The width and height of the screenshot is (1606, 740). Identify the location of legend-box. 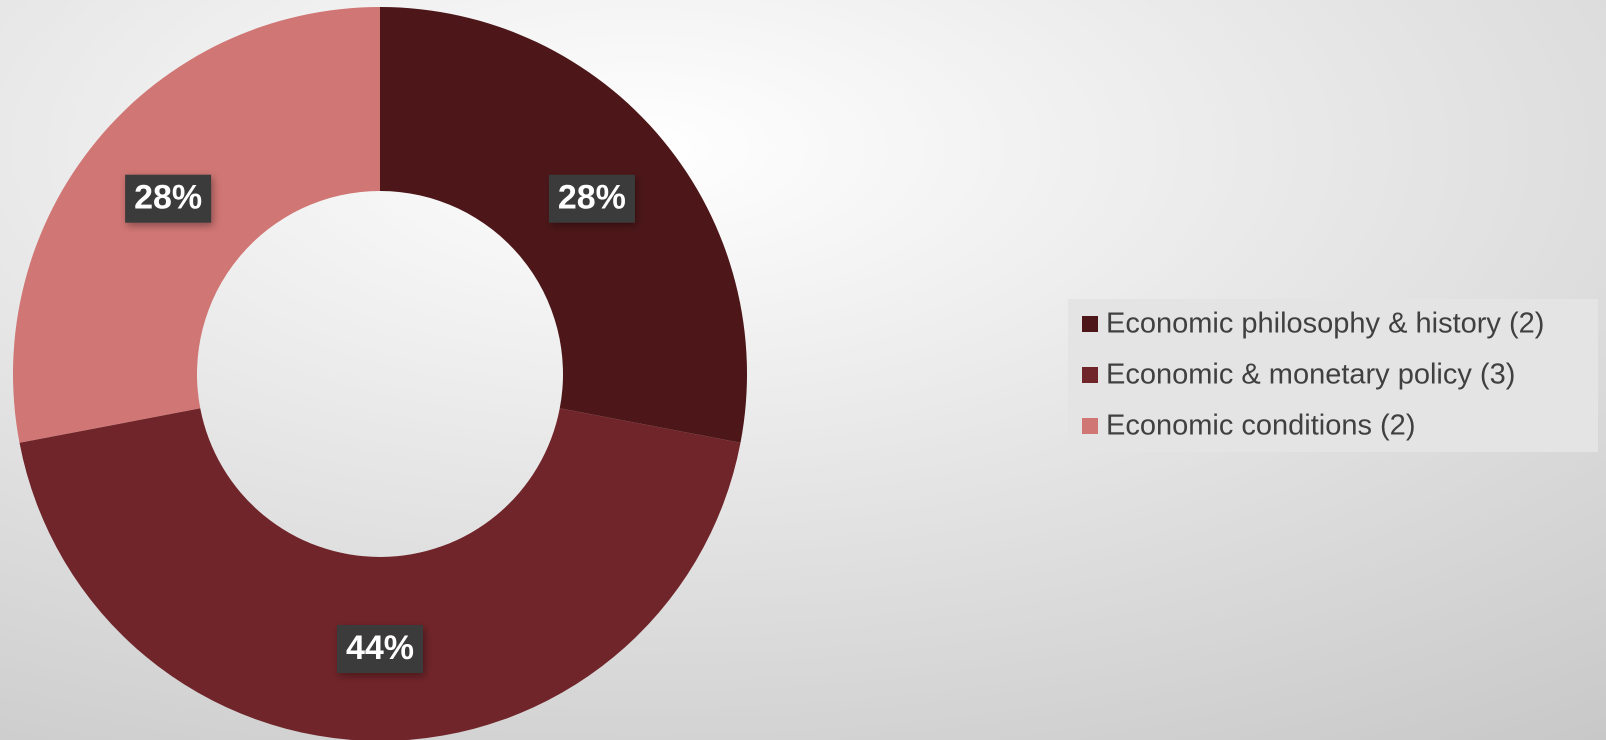
(1333, 375).